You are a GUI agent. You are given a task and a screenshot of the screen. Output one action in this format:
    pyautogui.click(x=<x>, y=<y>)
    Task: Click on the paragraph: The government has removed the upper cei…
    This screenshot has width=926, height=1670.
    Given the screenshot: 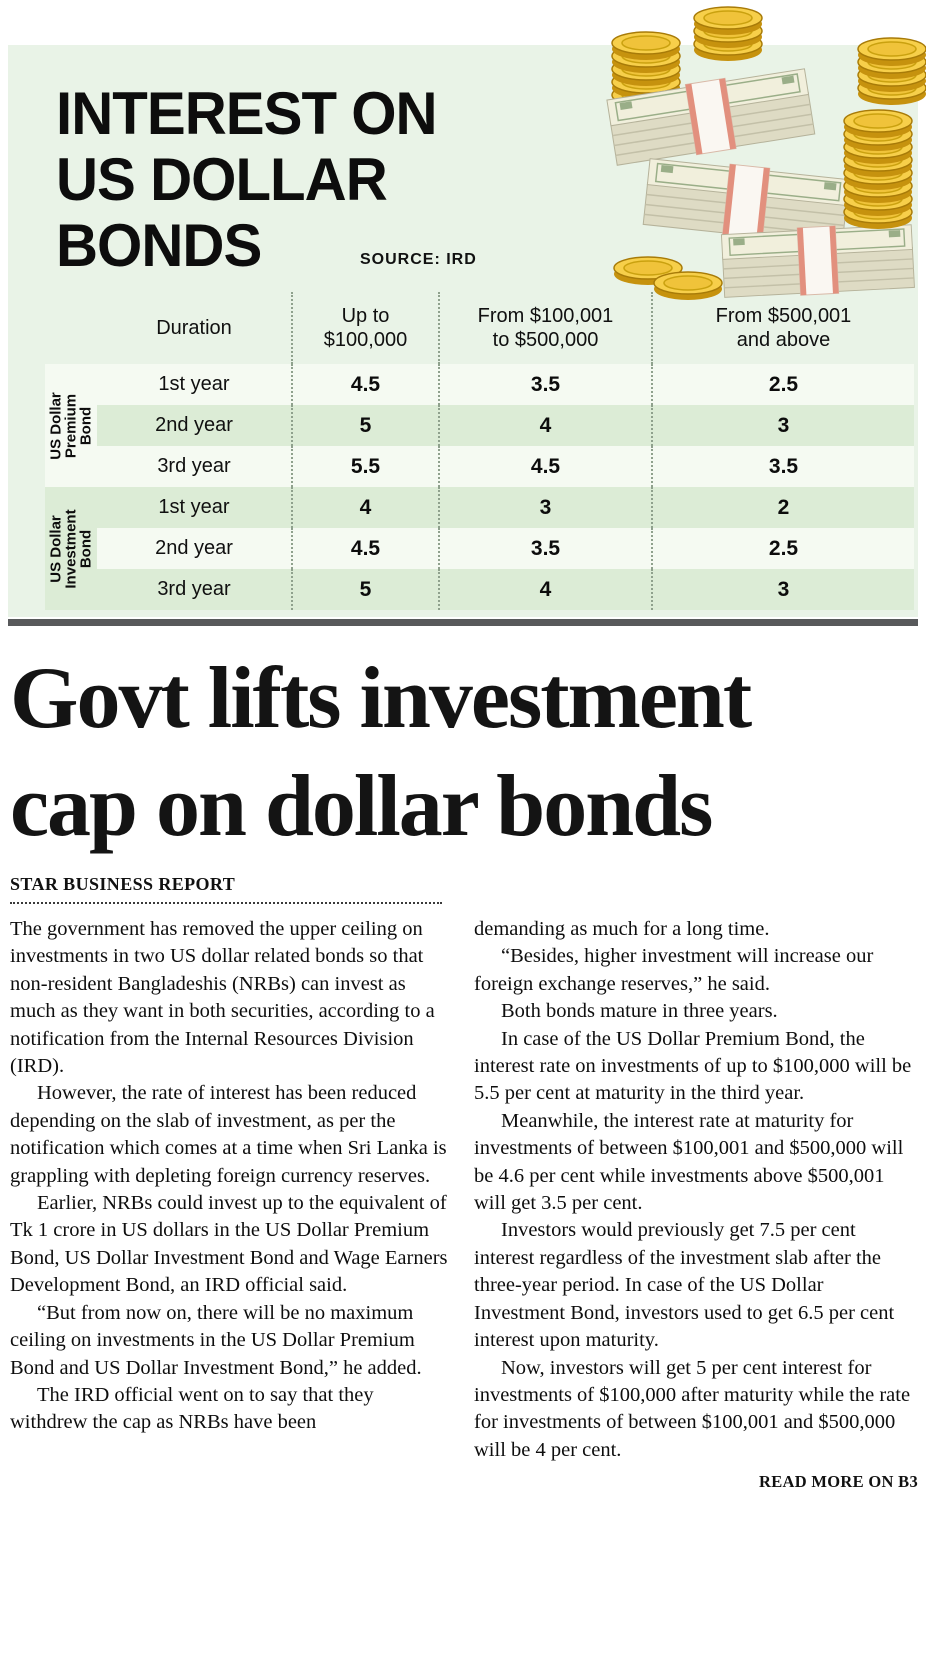 What is the action you would take?
    pyautogui.click(x=222, y=998)
    